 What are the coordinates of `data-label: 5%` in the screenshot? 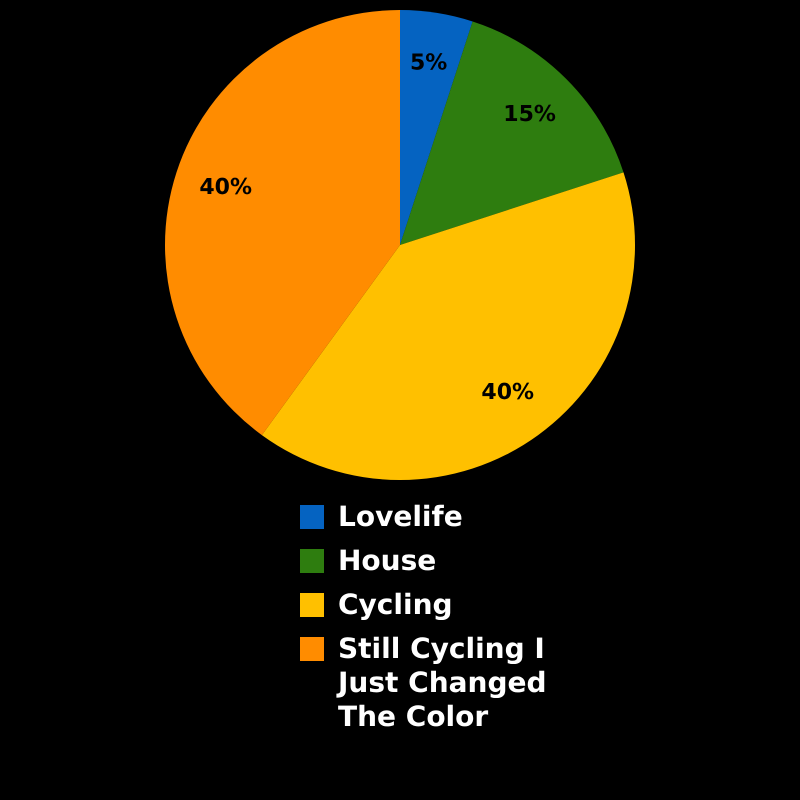 It's located at (429, 63).